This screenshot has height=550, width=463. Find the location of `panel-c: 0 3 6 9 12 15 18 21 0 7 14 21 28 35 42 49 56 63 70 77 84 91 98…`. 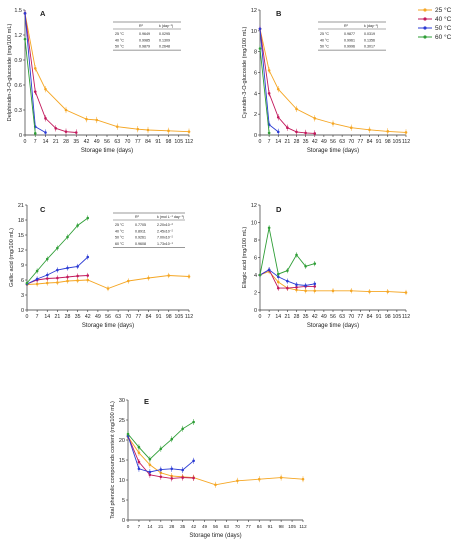

panel-c: 0 3 6 9 12 15 18 21 0 7 14 21 28 35 42 49 56 63 70 77 84 91 98… is located at coordinates (101, 266).